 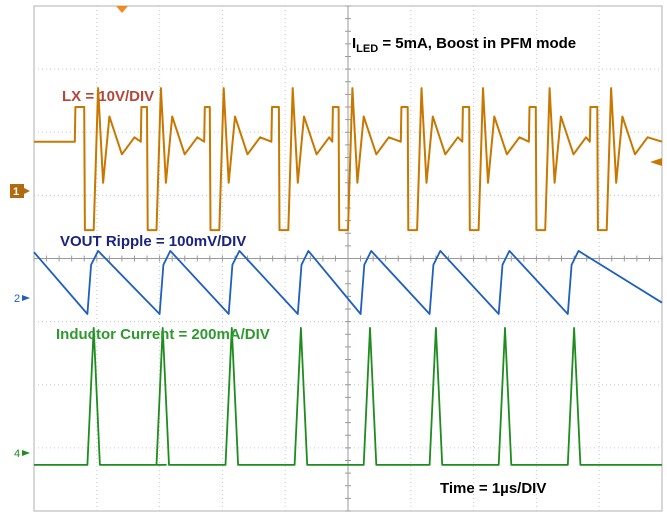 I want to click on svg-text: 4, so click(x=17, y=454).